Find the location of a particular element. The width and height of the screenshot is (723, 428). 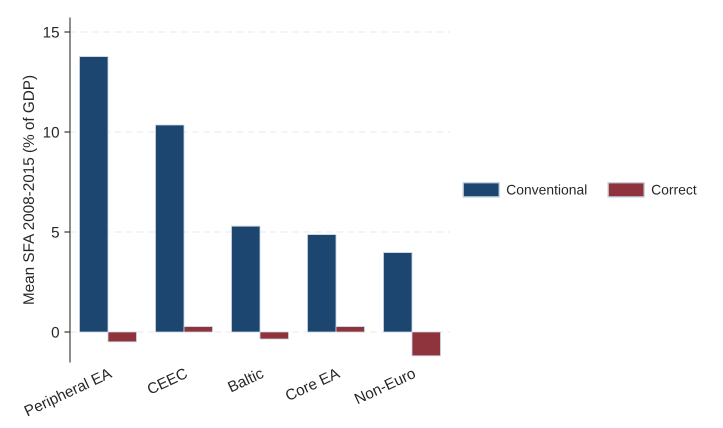

legend-label: Conventional is located at coordinates (546, 189).